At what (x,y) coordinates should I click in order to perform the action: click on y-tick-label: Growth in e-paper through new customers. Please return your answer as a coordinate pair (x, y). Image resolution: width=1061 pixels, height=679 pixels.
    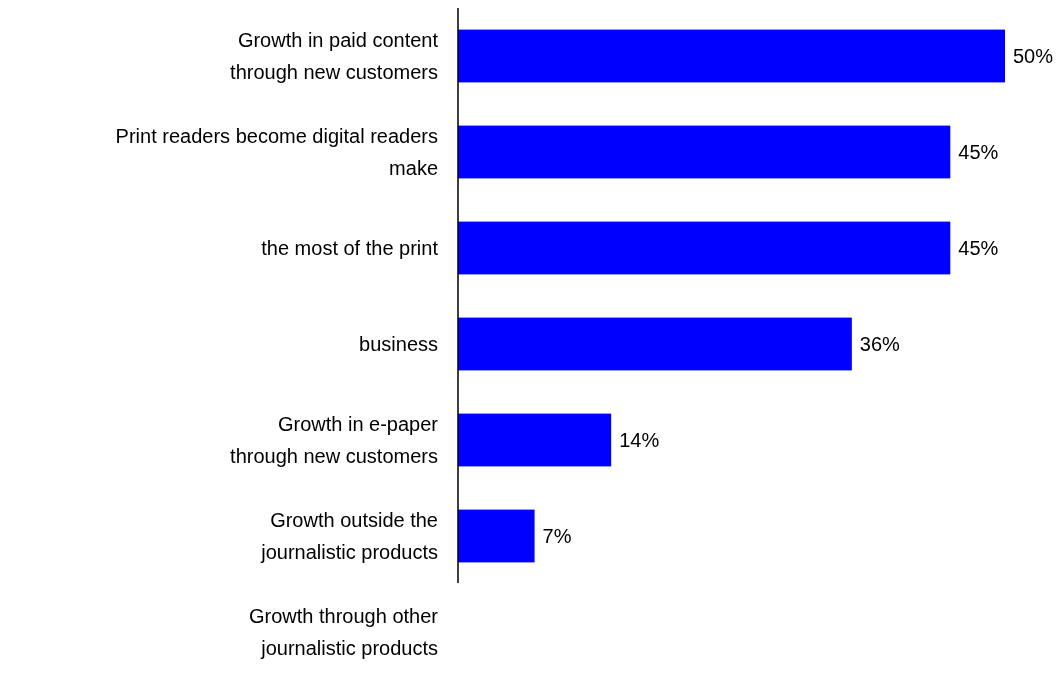
    Looking at the image, I should click on (334, 440).